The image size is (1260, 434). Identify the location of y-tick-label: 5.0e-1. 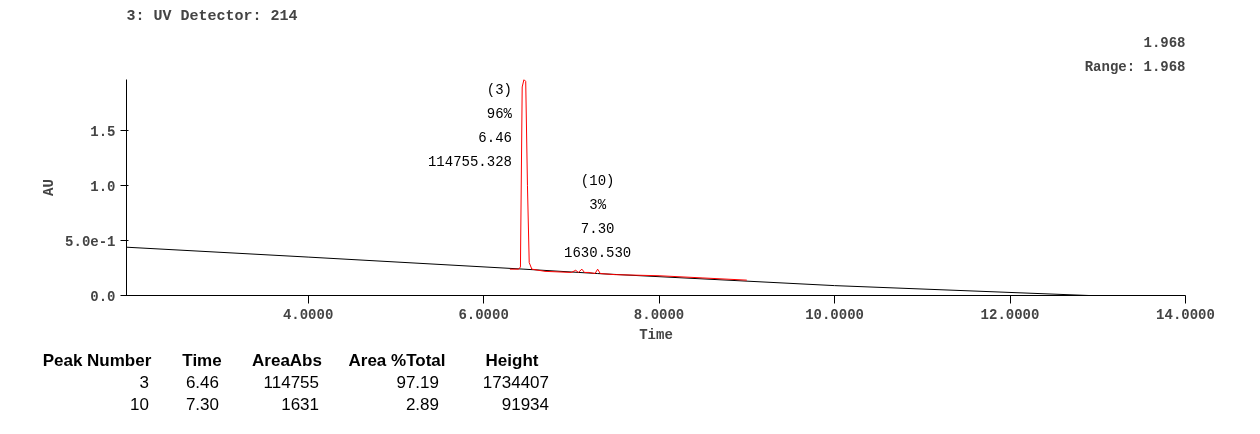
(90, 241).